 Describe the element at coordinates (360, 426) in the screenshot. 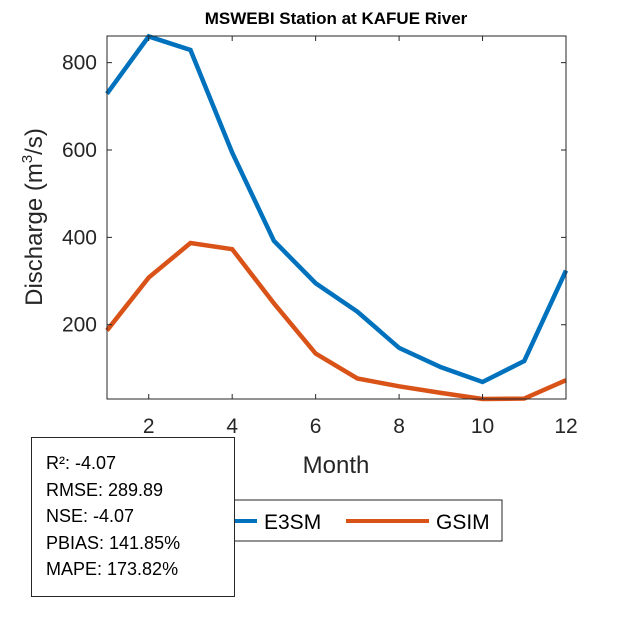

I see `x-tick-labels: 2 4 6 8 10 12` at that location.